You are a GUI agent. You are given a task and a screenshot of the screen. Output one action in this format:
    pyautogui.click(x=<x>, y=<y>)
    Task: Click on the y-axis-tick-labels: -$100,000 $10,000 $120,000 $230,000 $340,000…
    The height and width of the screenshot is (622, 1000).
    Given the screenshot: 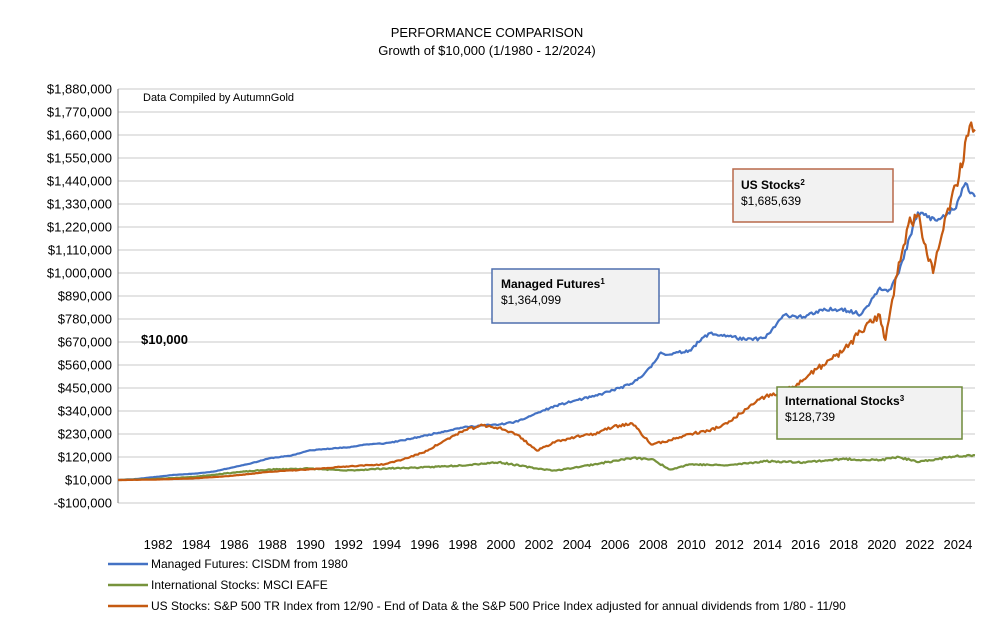 What is the action you would take?
    pyautogui.click(x=79, y=296)
    